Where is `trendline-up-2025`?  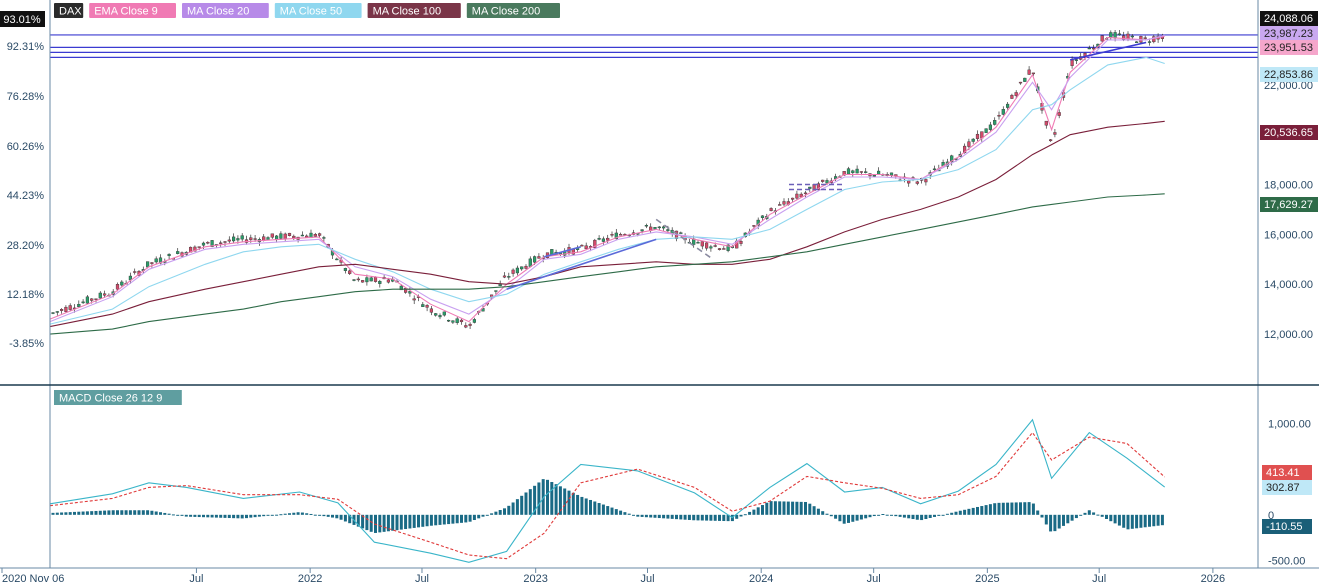
trendline-up-2025 is located at coordinates (1108, 51).